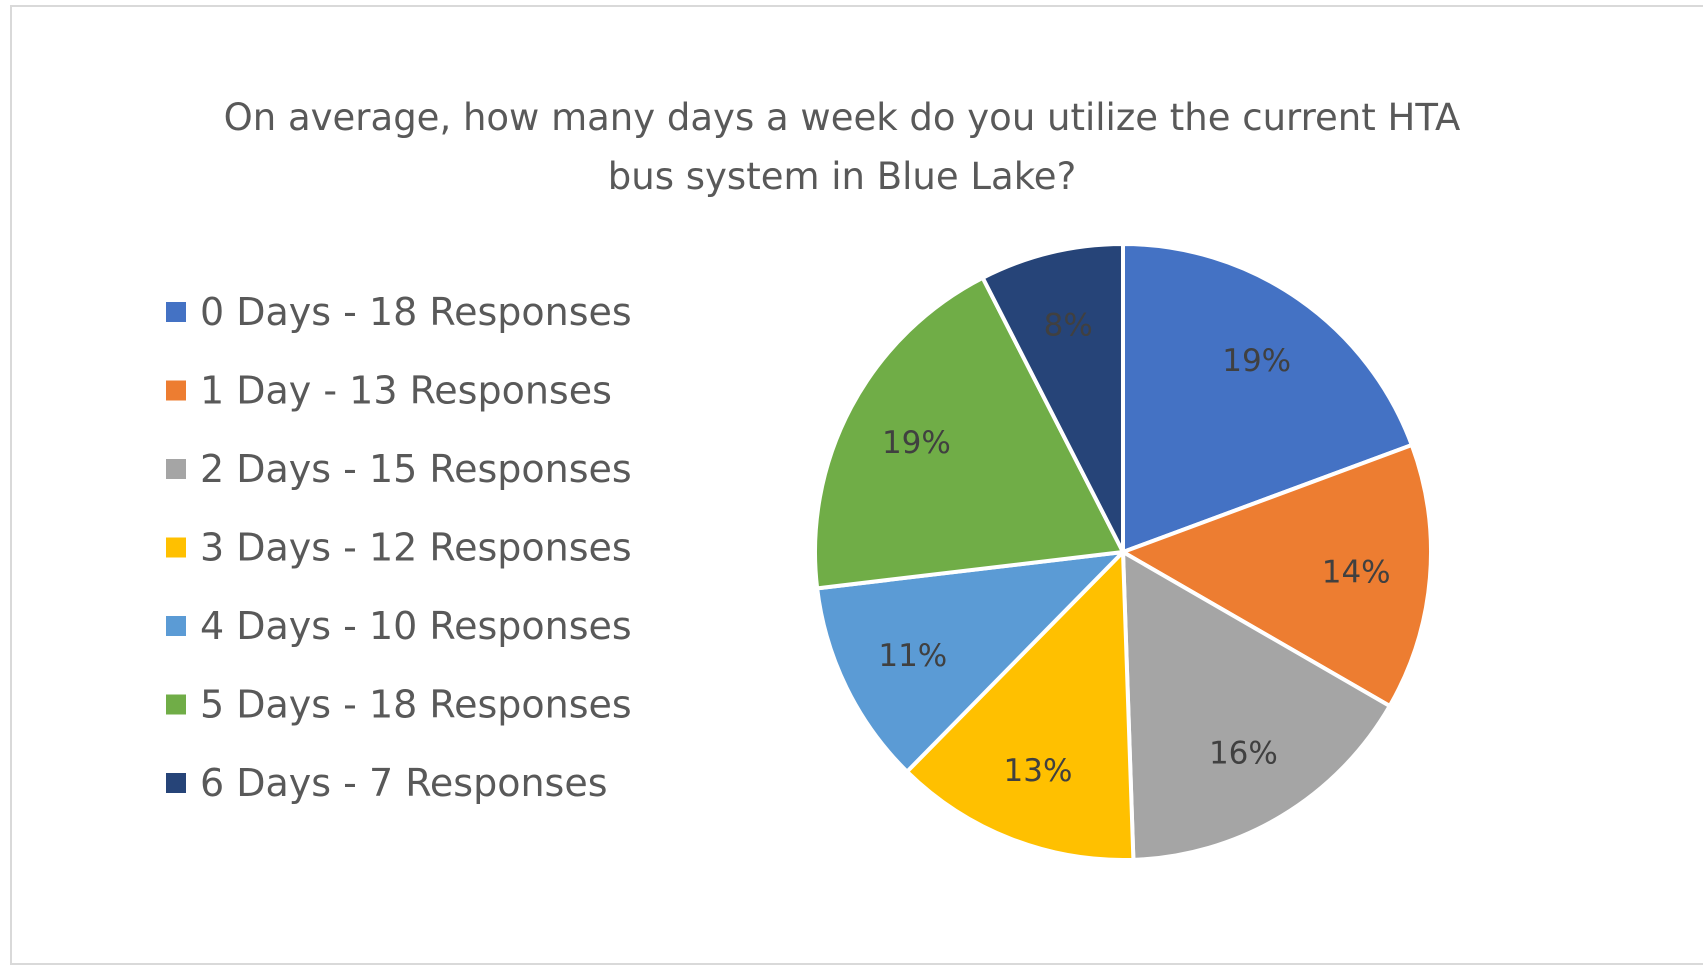 The image size is (1703, 965). I want to click on data-label-1: 14%, so click(1356, 573).